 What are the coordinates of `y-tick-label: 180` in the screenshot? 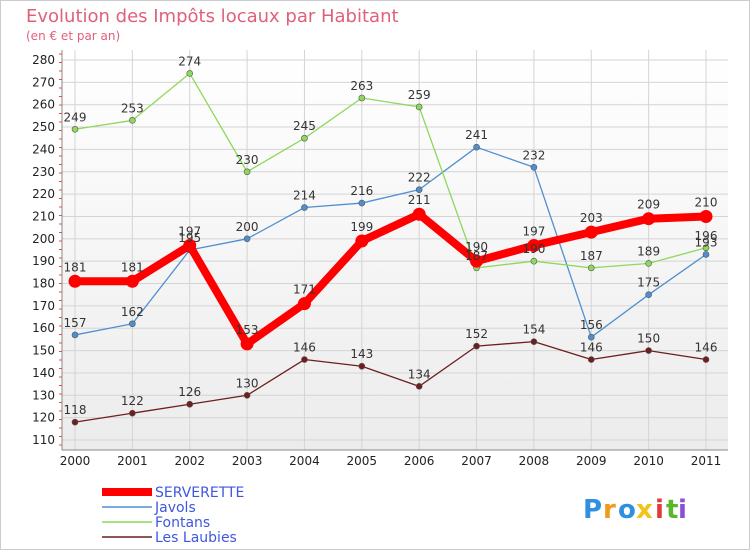 It's located at (43, 284).